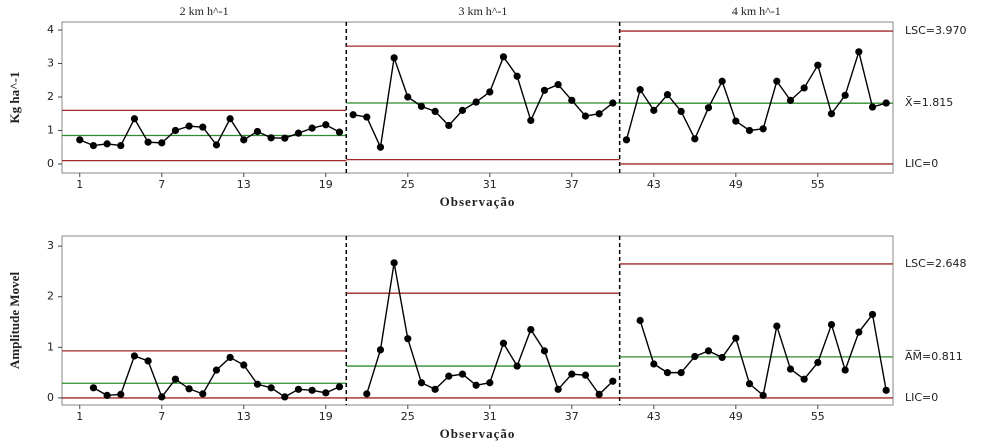  I want to click on x-tick-label: 19, so click(326, 416).